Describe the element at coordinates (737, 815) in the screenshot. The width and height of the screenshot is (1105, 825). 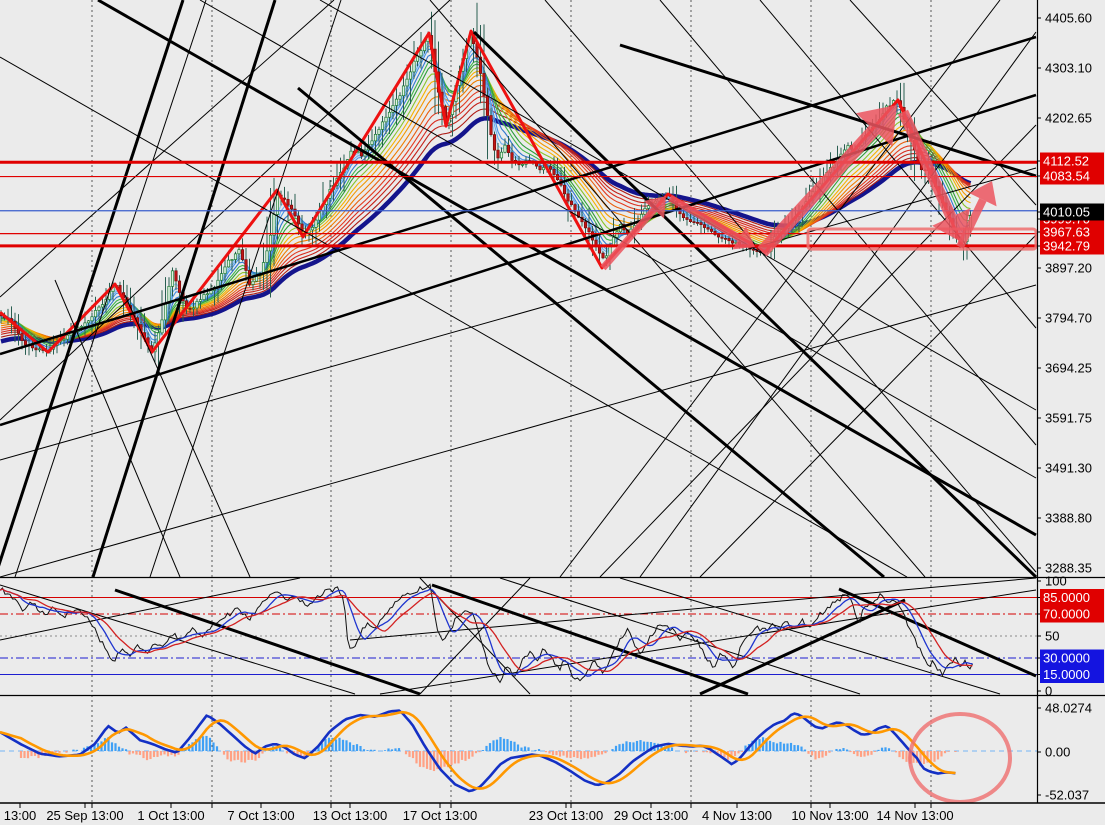
I see `time-axis-label: 4 Nov 13:00` at that location.